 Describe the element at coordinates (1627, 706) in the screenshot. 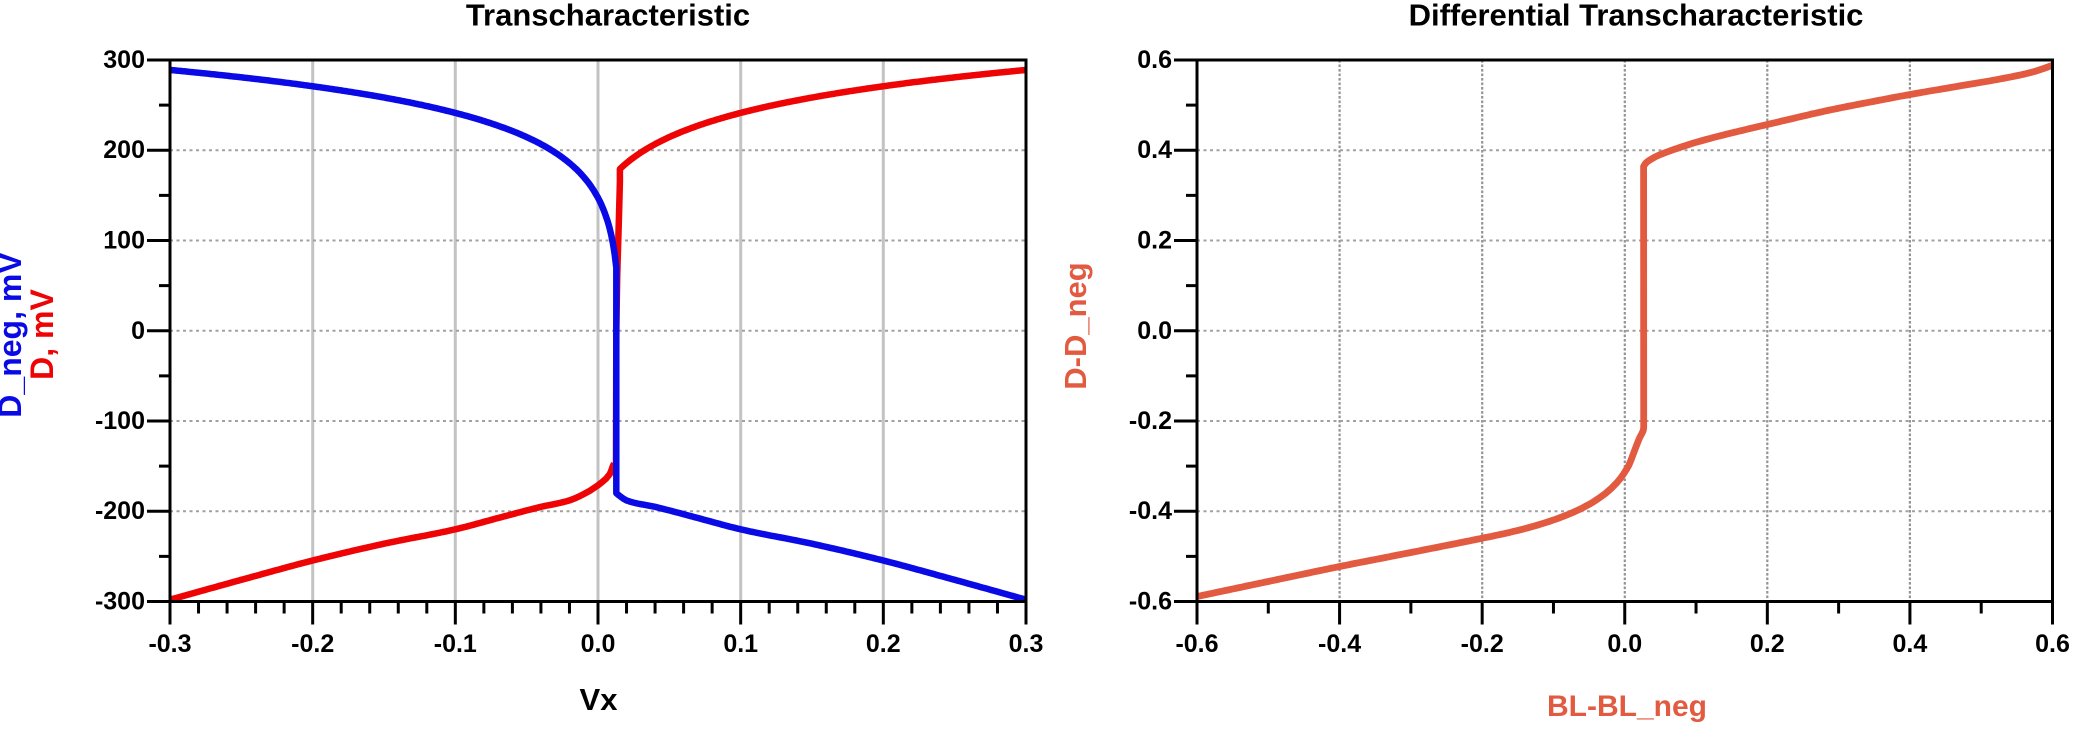

I see `svg-text: BL-BL_neg` at that location.